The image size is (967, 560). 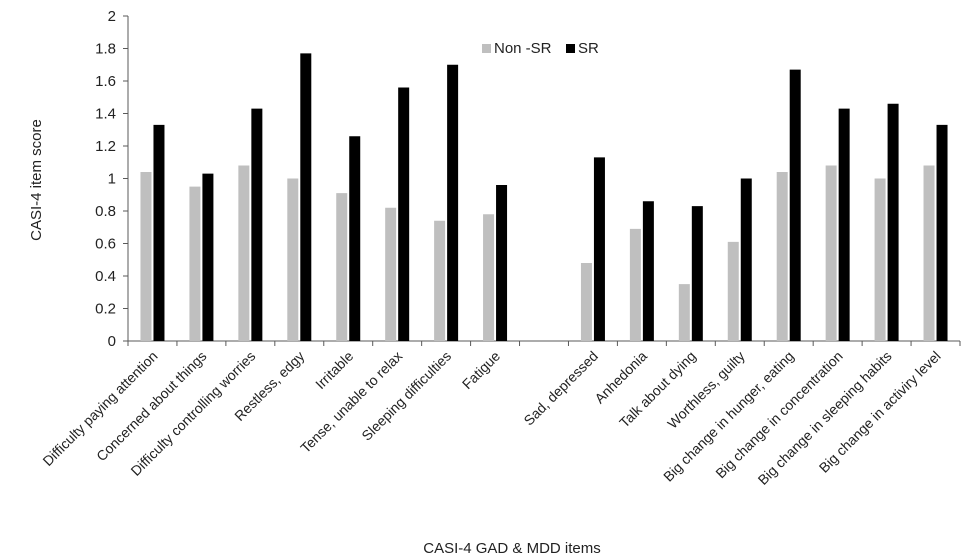 What do you see at coordinates (588, 48) in the screenshot?
I see `legend-label: SR` at bounding box center [588, 48].